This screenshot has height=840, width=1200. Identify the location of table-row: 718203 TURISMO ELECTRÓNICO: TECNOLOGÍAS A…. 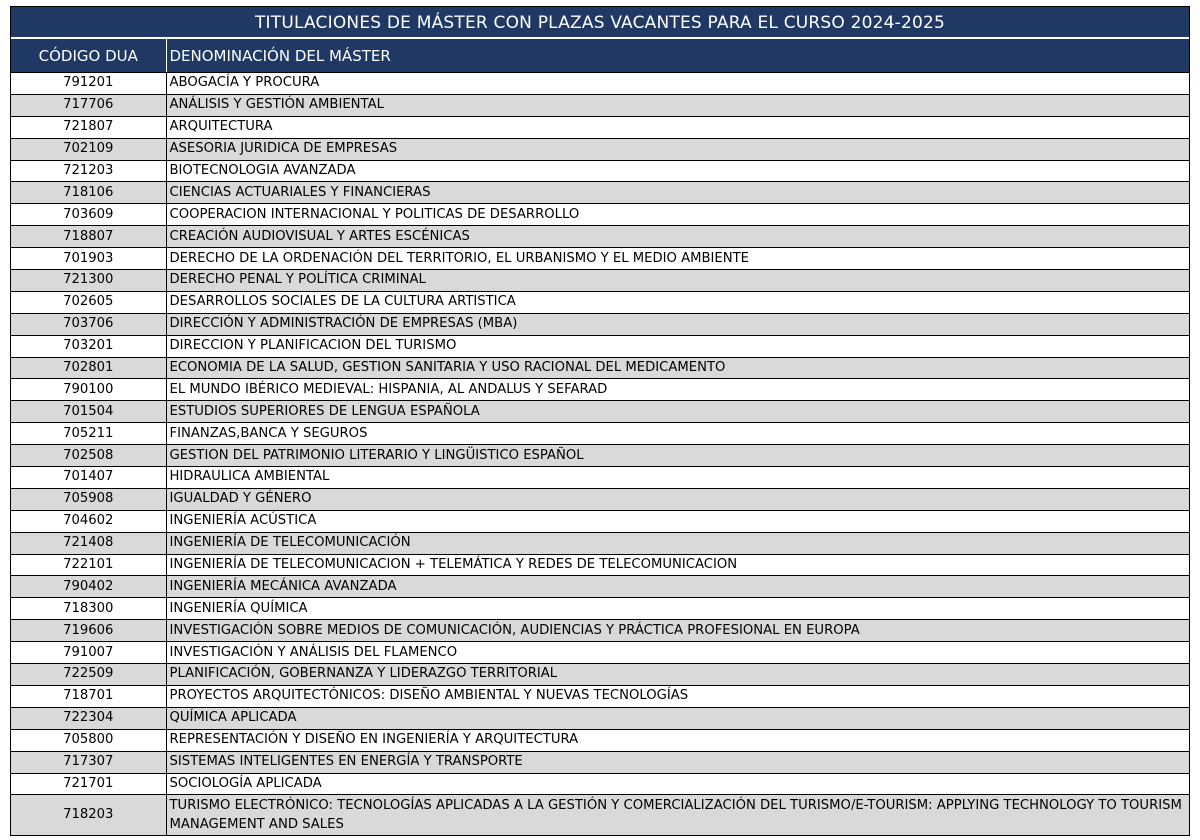
(600, 815).